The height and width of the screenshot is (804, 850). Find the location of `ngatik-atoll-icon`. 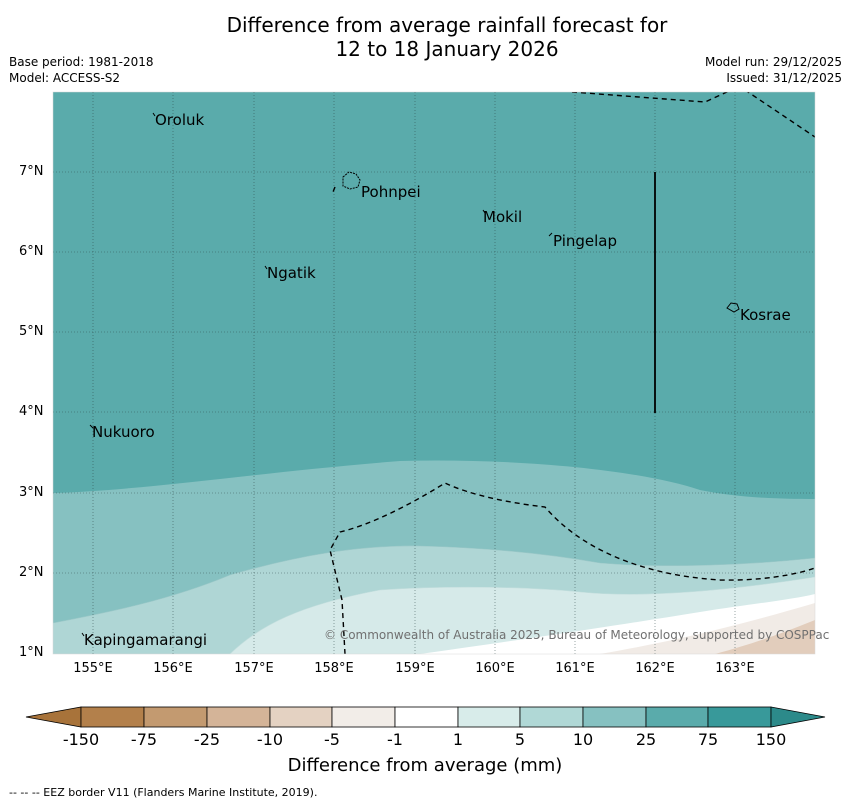

ngatik-atoll-icon is located at coordinates (266, 267).